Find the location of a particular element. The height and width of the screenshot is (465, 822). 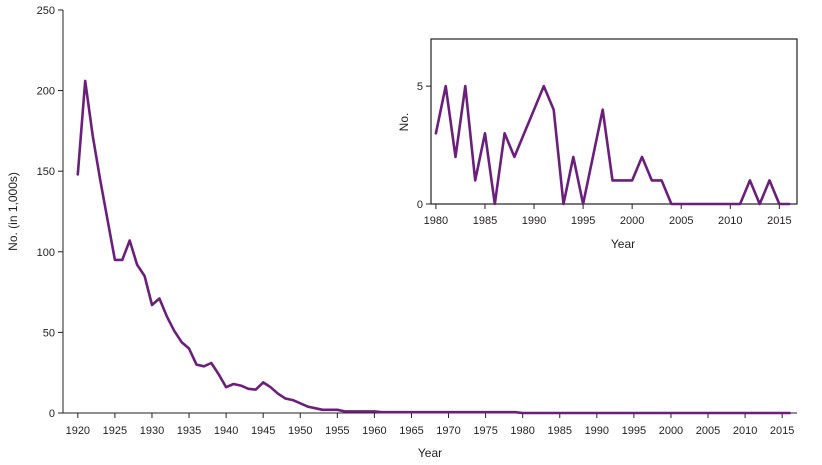

x-tick-label: 1950 is located at coordinates (300, 431).